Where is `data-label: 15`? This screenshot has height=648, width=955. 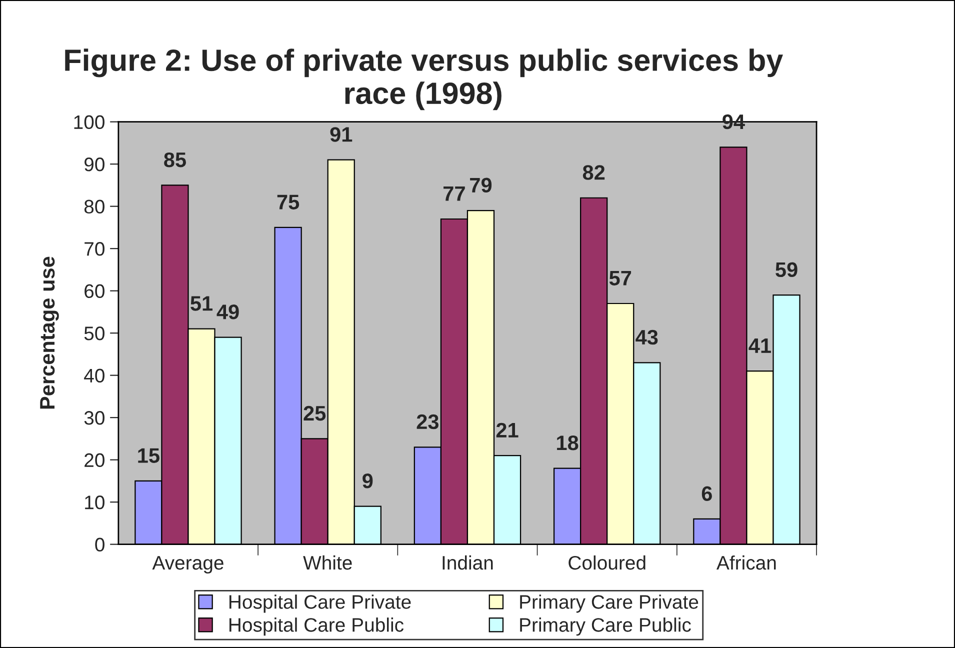
data-label: 15 is located at coordinates (149, 455).